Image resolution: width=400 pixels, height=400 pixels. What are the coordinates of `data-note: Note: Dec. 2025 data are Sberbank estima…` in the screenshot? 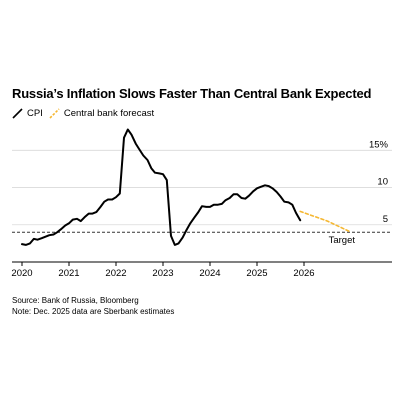 It's located at (93, 311).